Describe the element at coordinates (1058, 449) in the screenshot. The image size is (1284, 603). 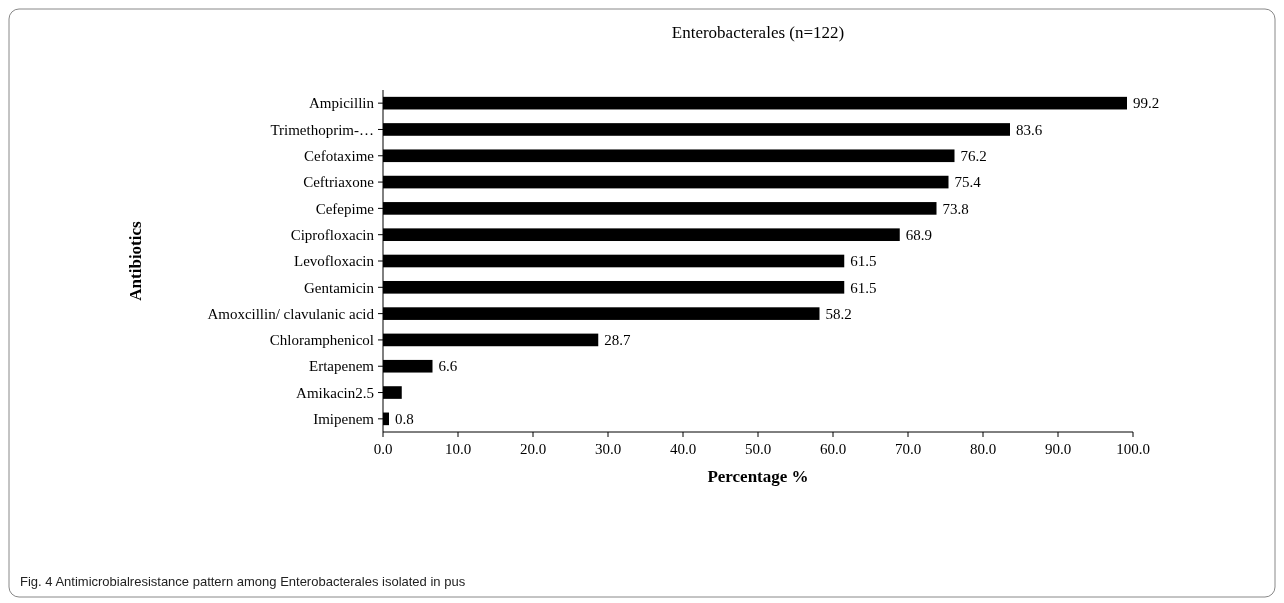
I see `x-tick-label: 90.0` at that location.